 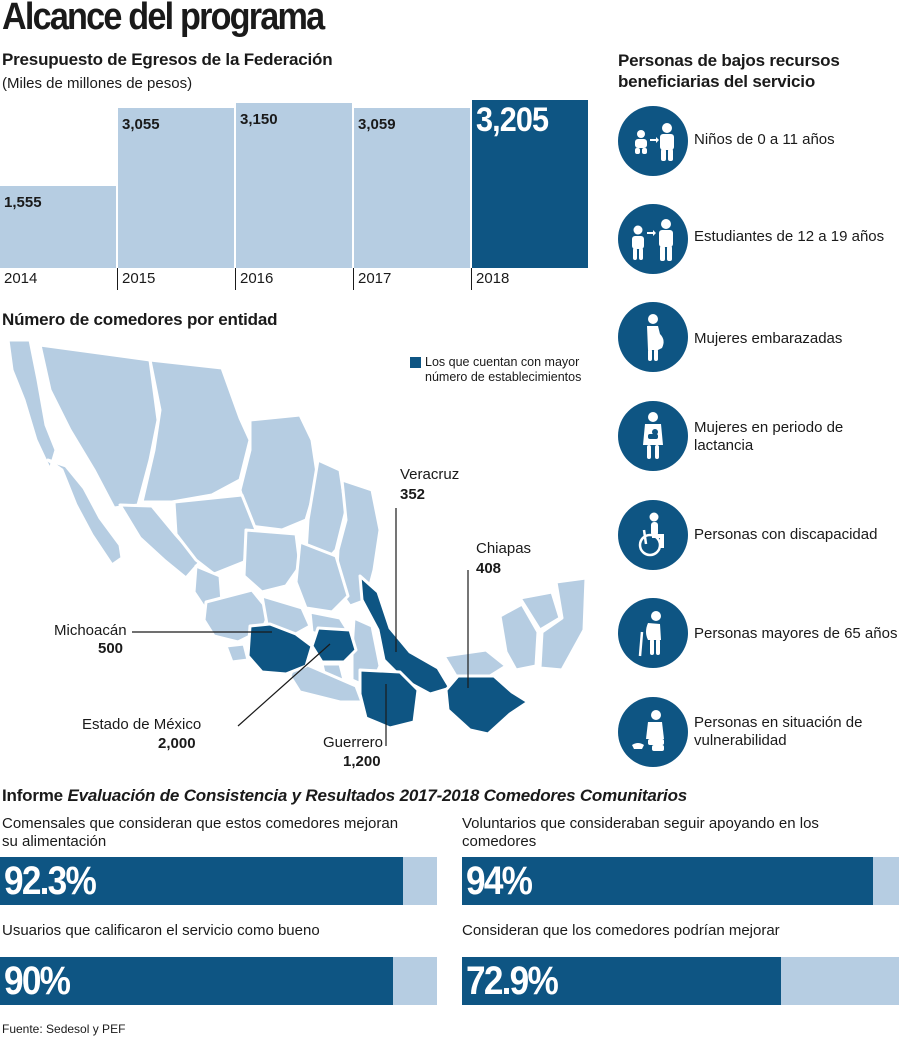 I want to click on vulnerable-person-icon, so click(x=653, y=732).